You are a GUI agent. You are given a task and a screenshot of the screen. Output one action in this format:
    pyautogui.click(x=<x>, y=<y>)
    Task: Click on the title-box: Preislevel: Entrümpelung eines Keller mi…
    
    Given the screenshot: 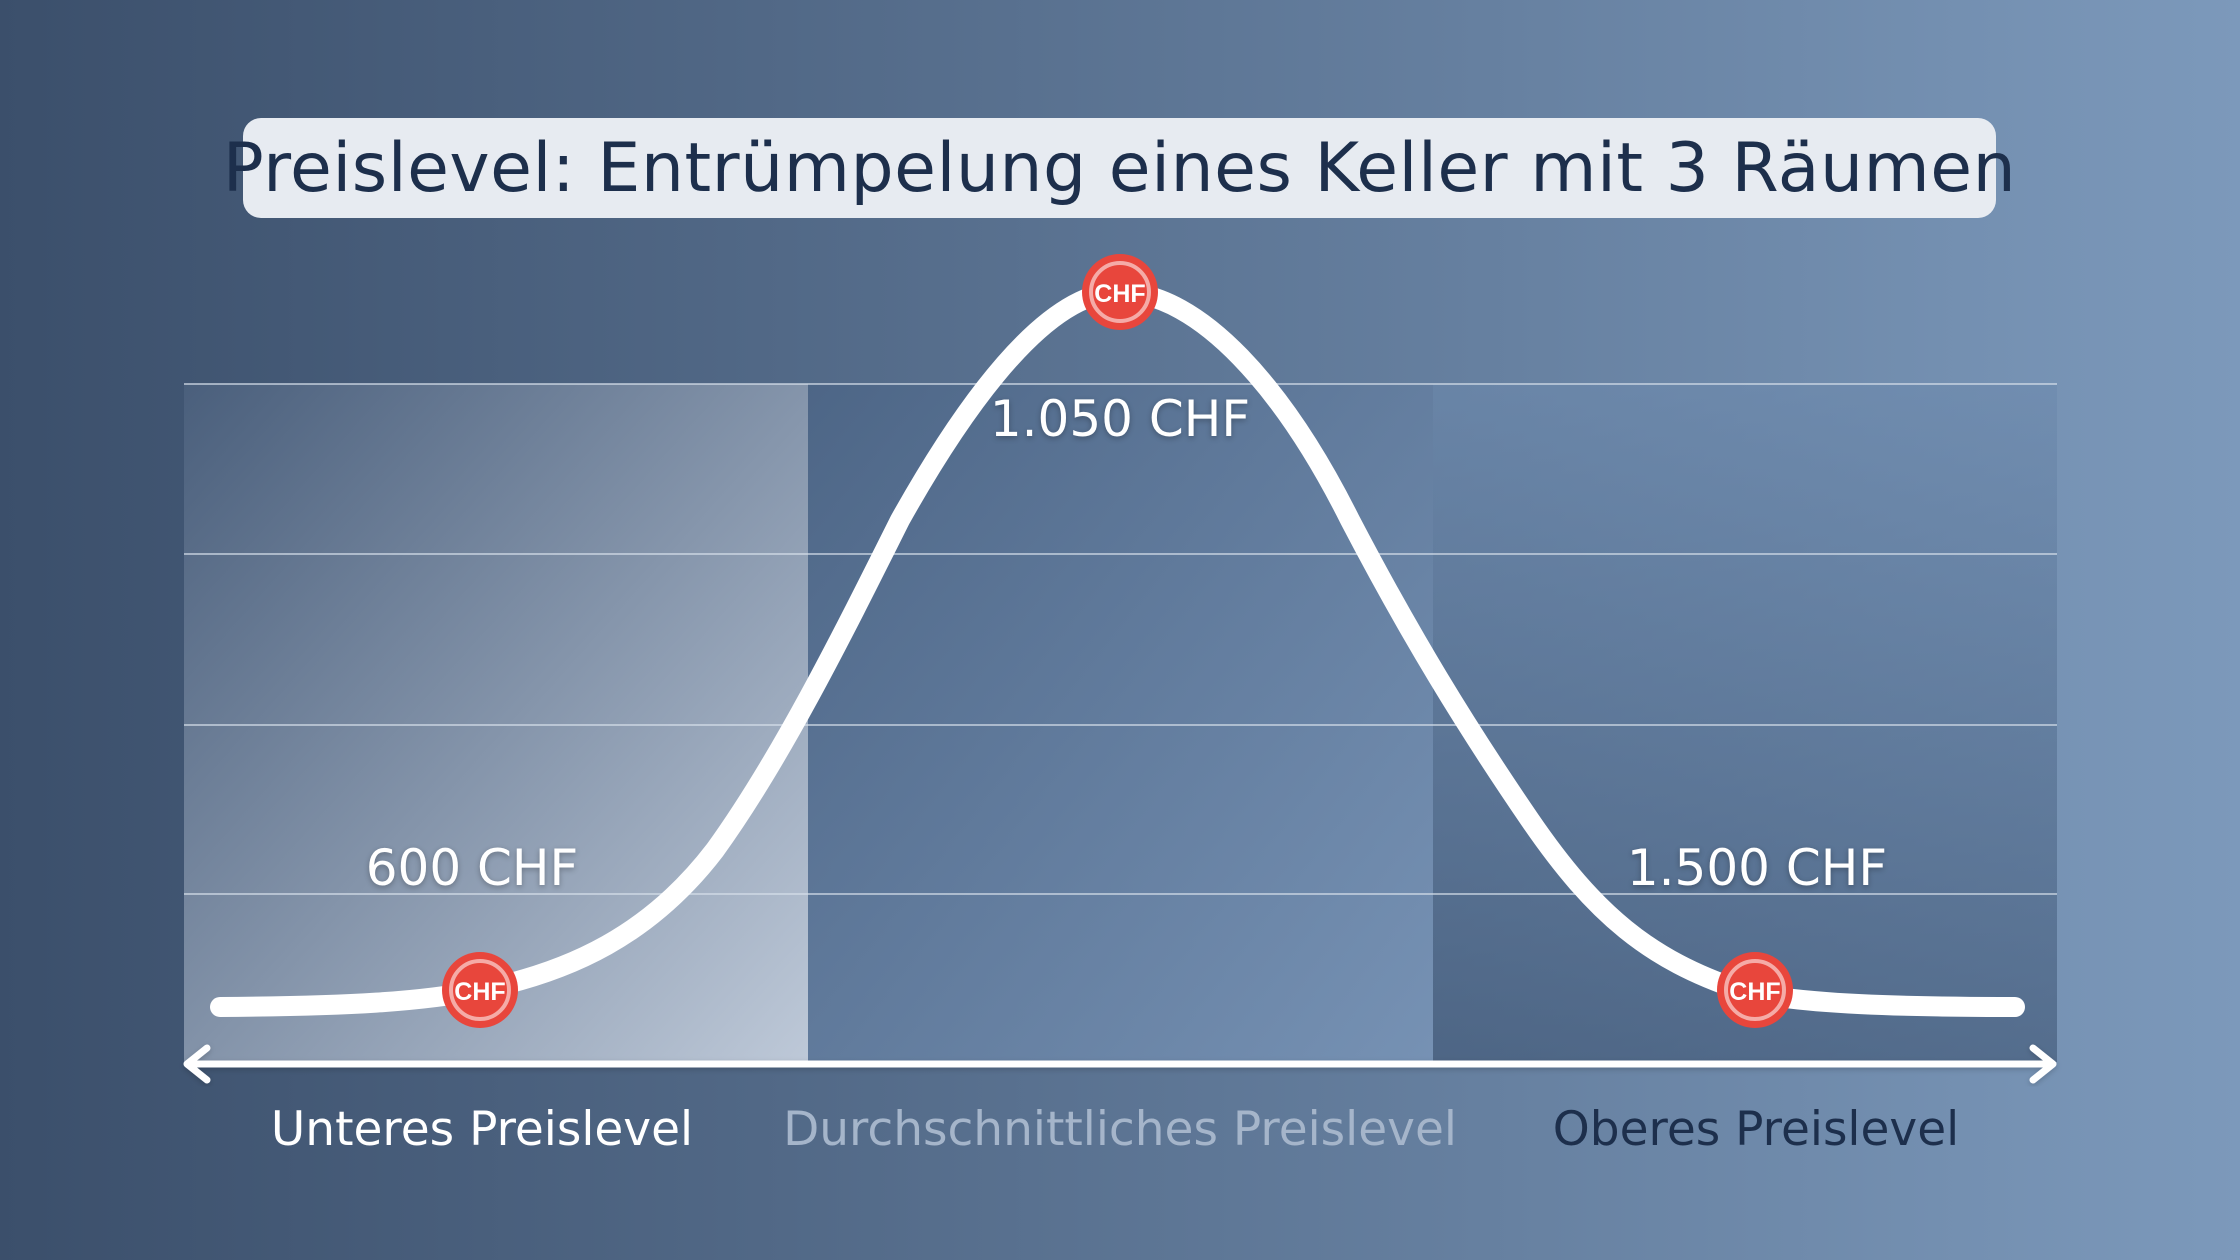 What is the action you would take?
    pyautogui.click(x=1119, y=168)
    